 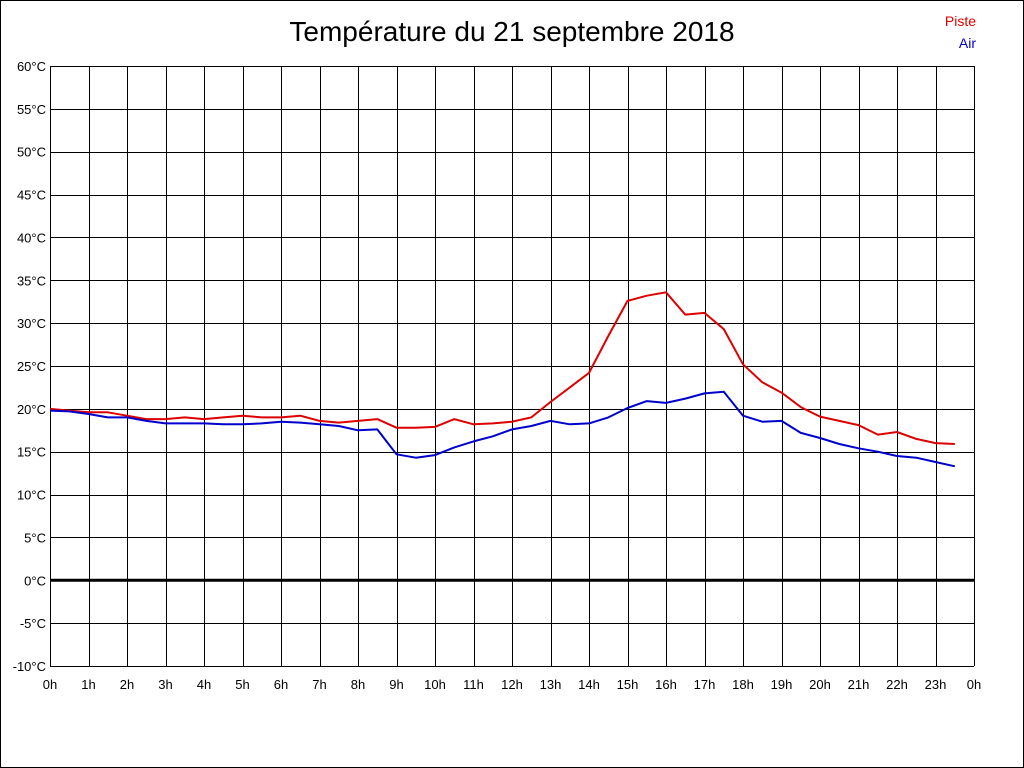 I want to click on x-tick-label: 2h, so click(x=127, y=684).